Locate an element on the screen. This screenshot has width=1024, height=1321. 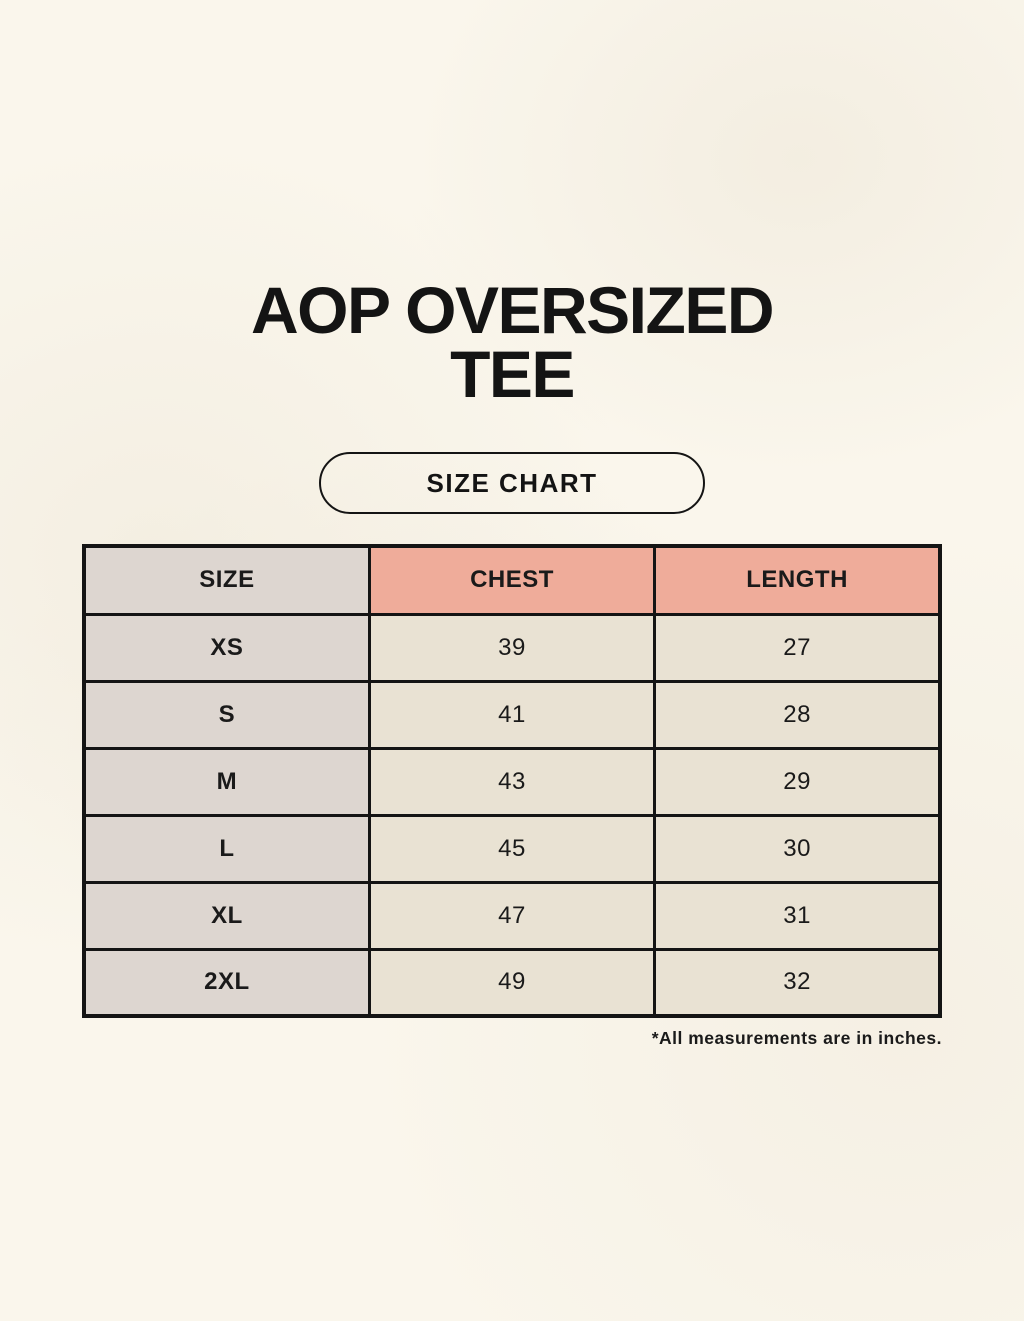
chest-cell: 41 is located at coordinates (512, 714).